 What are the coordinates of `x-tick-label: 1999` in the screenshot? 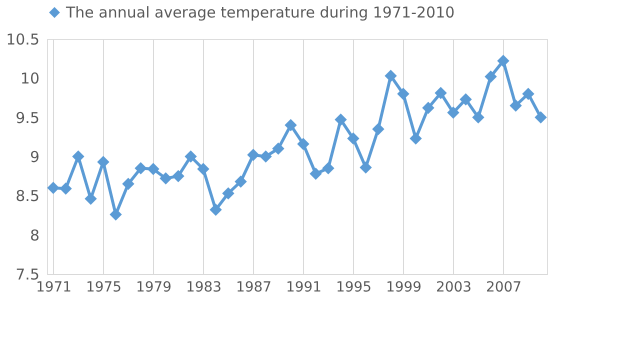 It's located at (404, 288).